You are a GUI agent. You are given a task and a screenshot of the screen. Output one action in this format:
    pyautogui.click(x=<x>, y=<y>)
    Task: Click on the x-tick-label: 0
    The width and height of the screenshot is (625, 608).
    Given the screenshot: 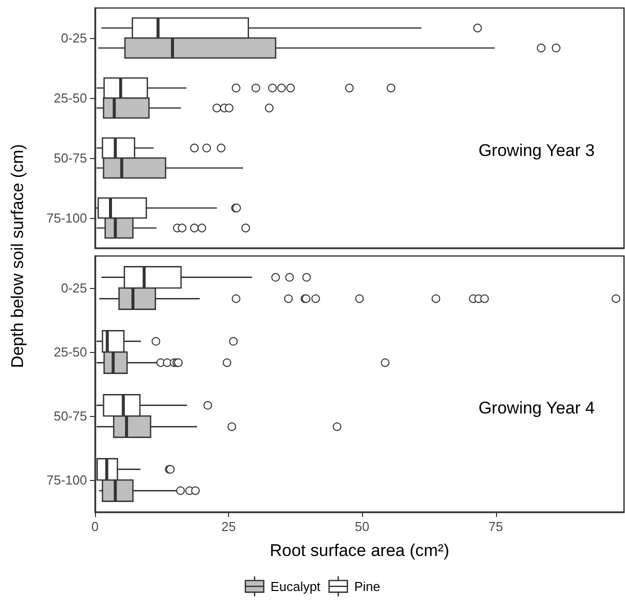 What is the action you would take?
    pyautogui.click(x=95, y=526)
    